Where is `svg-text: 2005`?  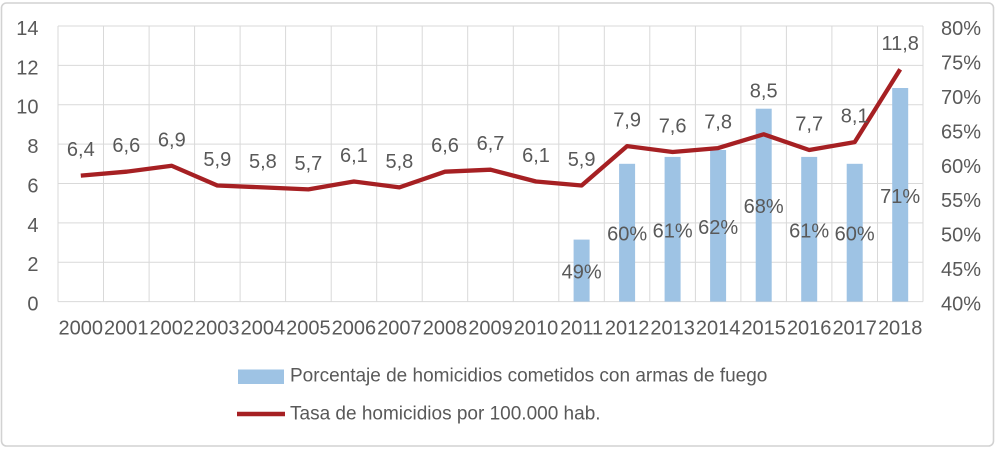
svg-text: 2005 is located at coordinates (308, 329).